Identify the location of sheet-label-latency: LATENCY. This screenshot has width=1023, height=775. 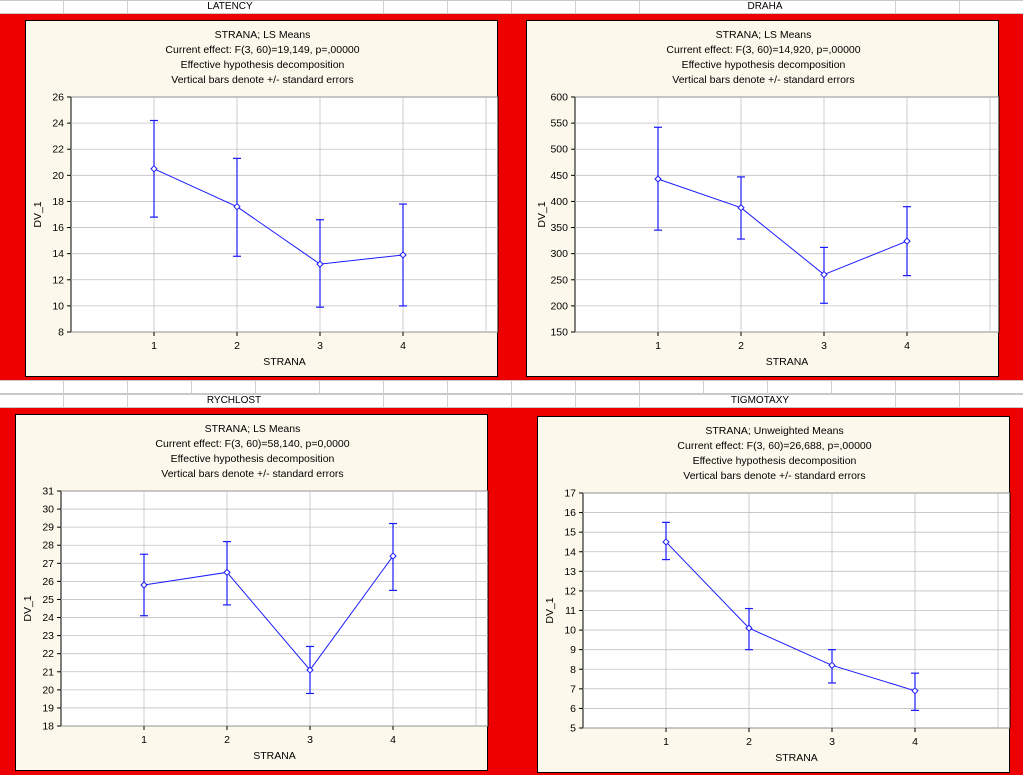
(230, 7).